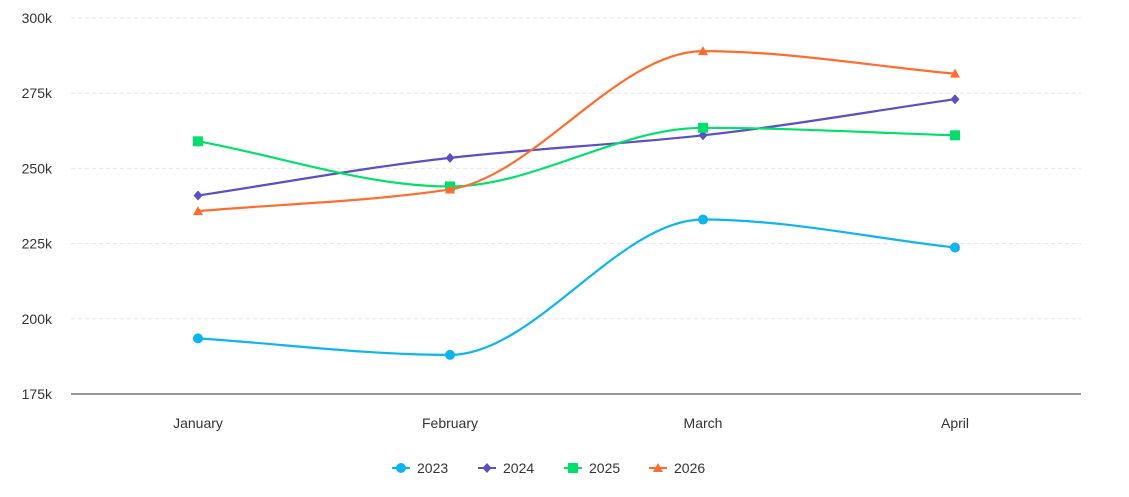 The width and height of the screenshot is (1129, 497). I want to click on y-tick-label: 250k, so click(37, 168).